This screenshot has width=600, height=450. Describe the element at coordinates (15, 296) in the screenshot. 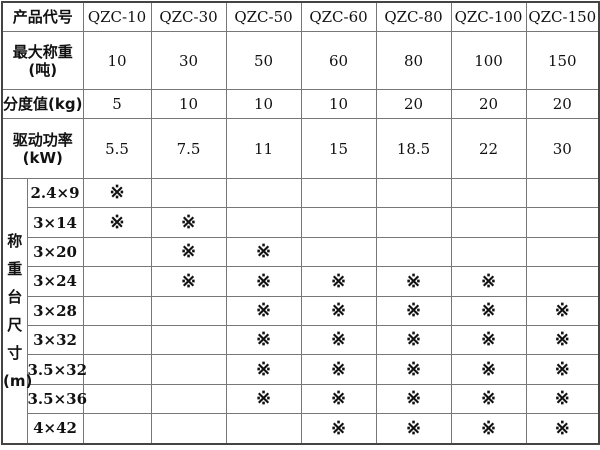

I see `platform-size-label-char: 台` at that location.